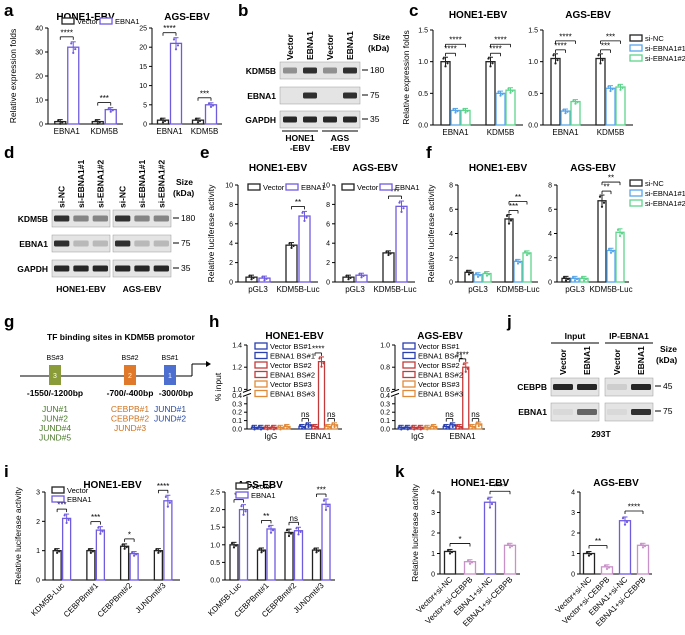  I want to click on legend-label: EBNA1, so click(79, 499).